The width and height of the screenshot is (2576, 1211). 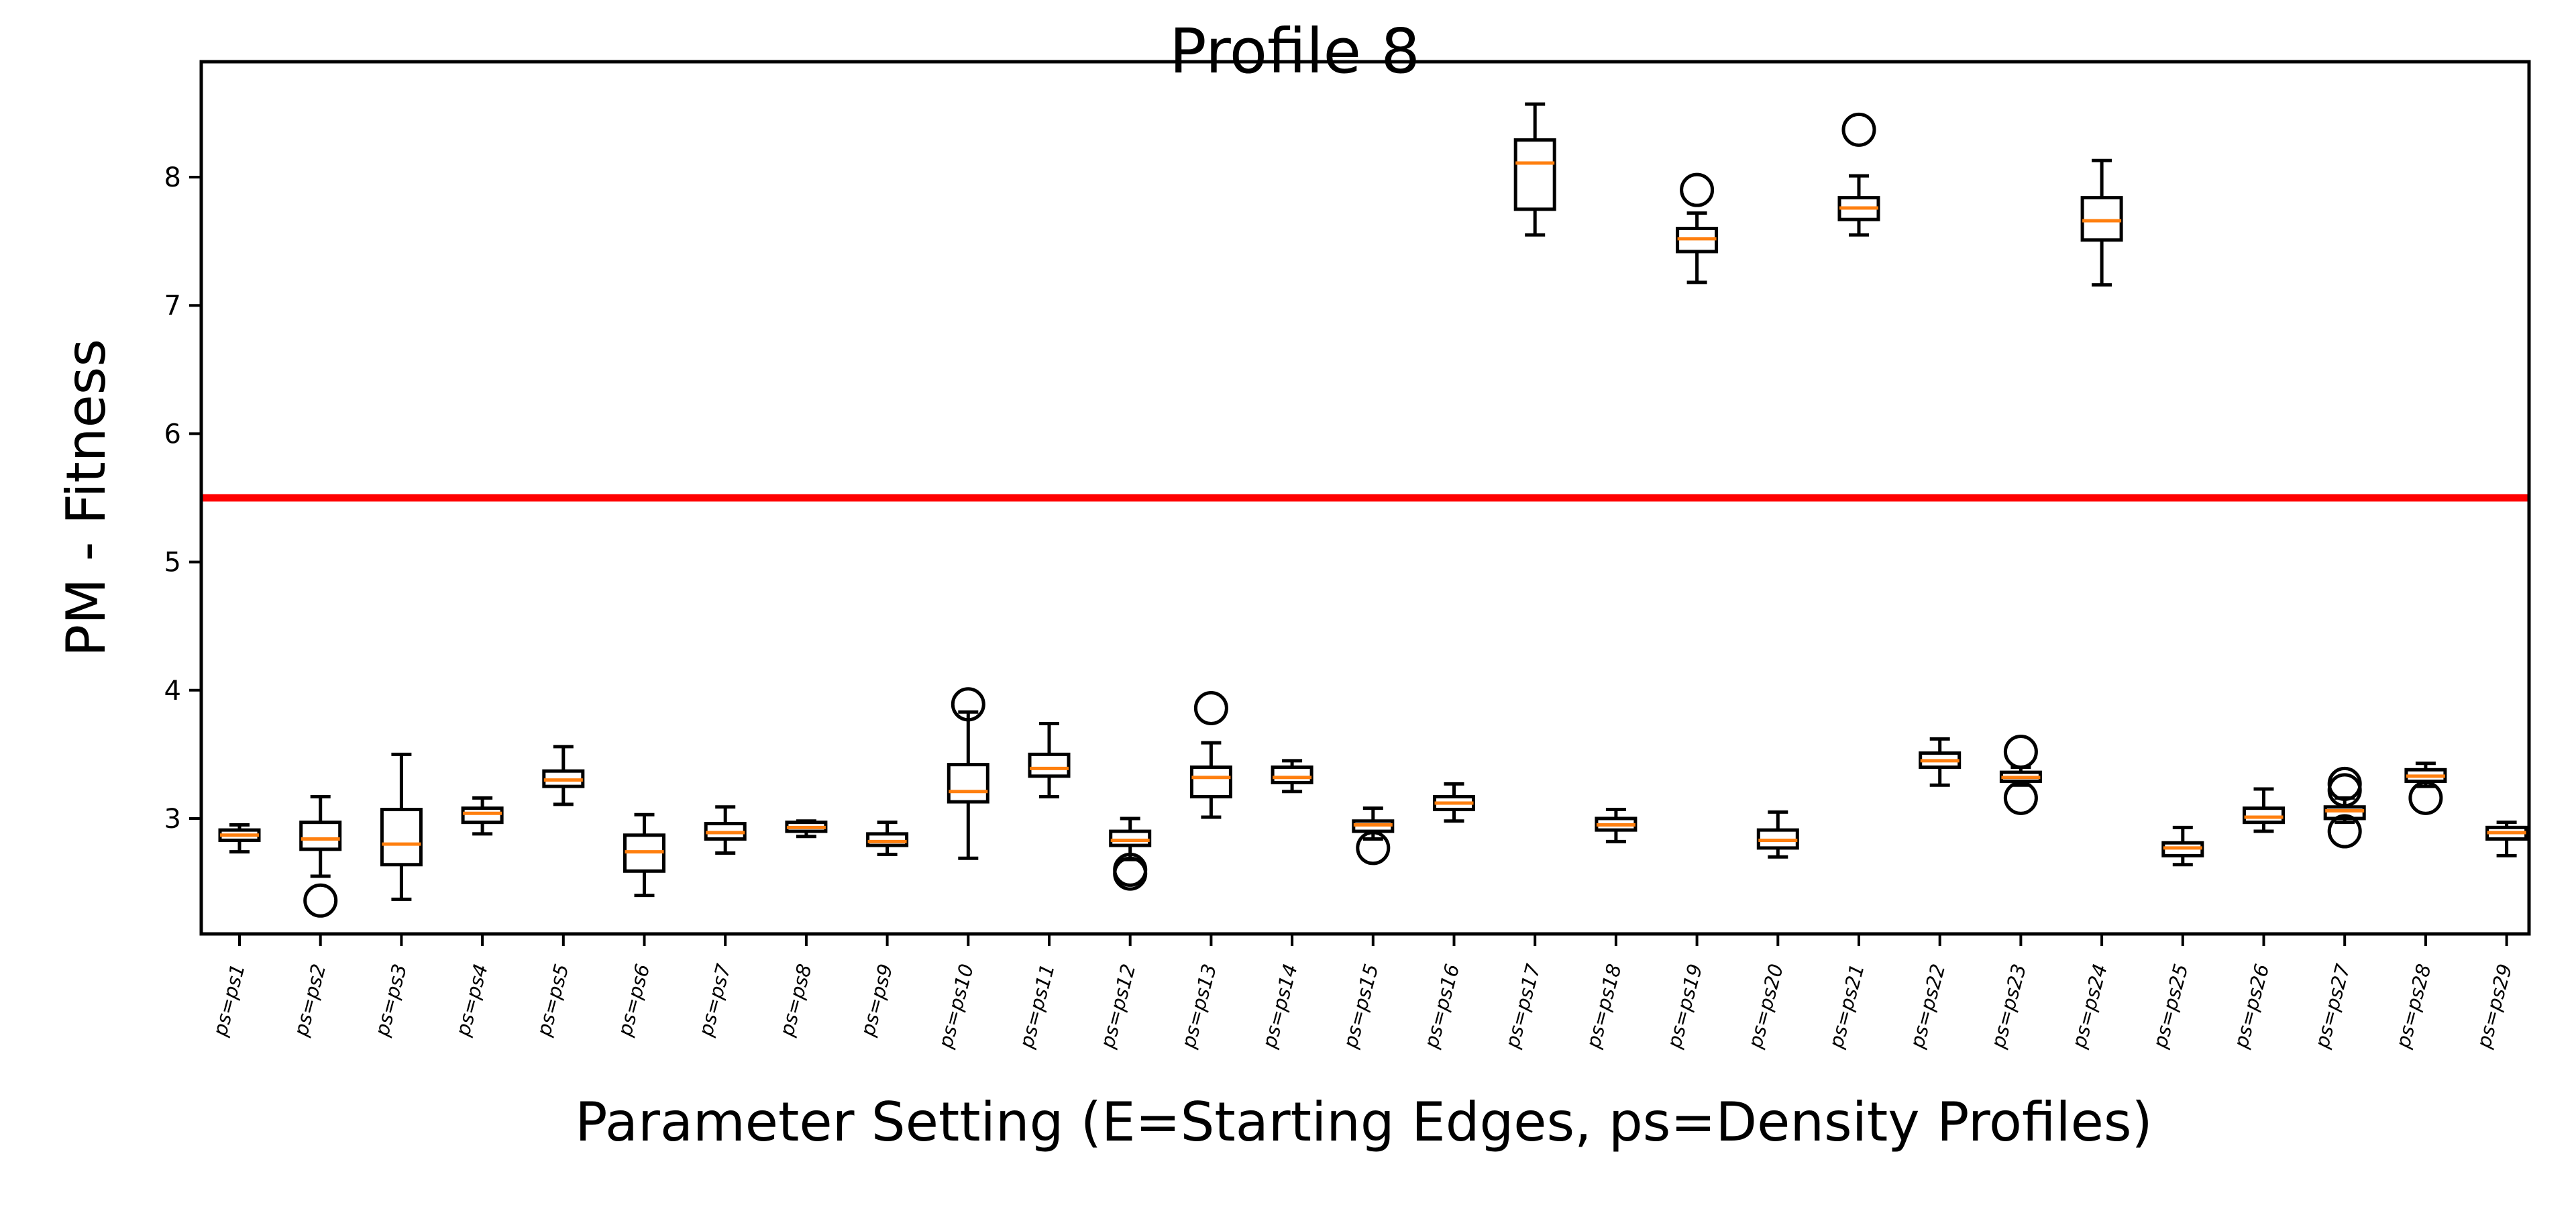 What do you see at coordinates (172, 819) in the screenshot?
I see `y-tick-label: 3` at bounding box center [172, 819].